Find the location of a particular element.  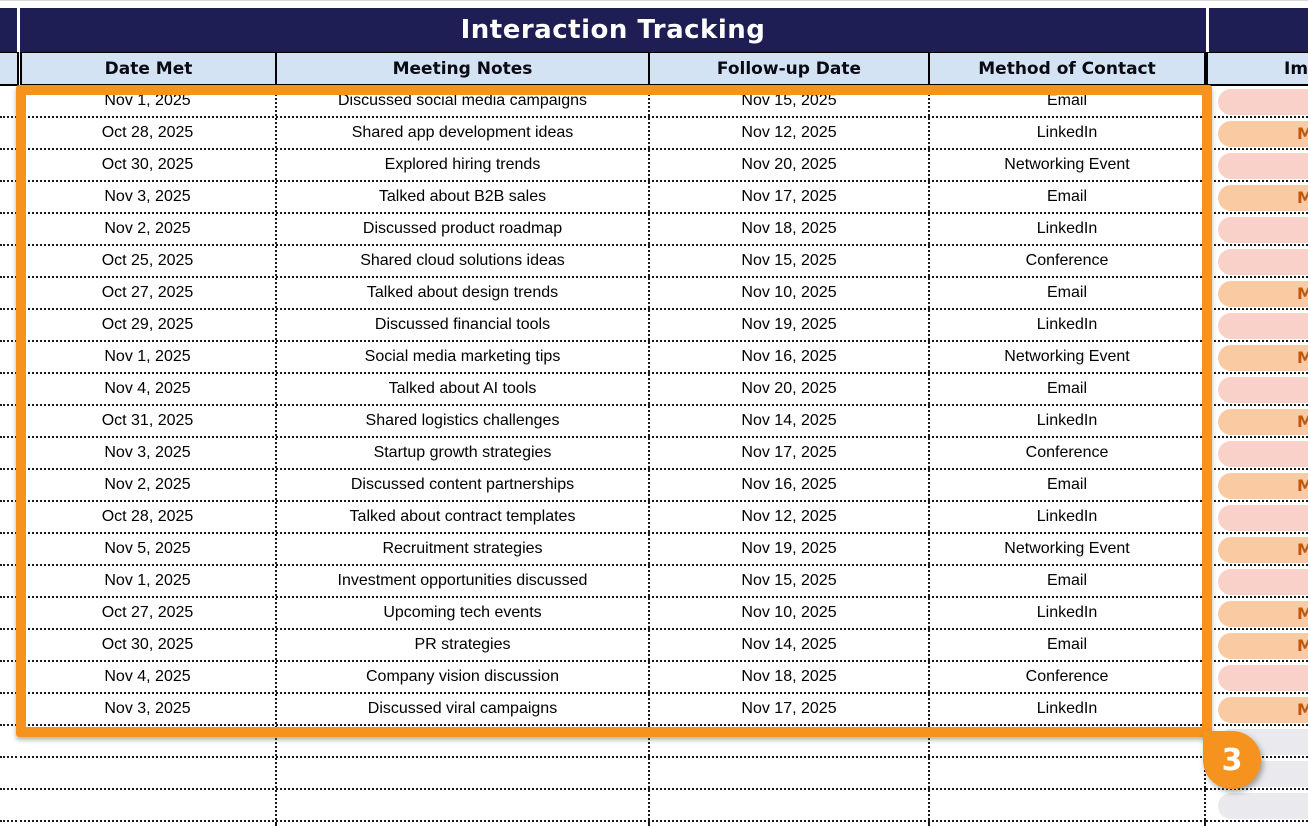

table-cell-meeting_notes: Talked about AI tools is located at coordinates (463, 389).